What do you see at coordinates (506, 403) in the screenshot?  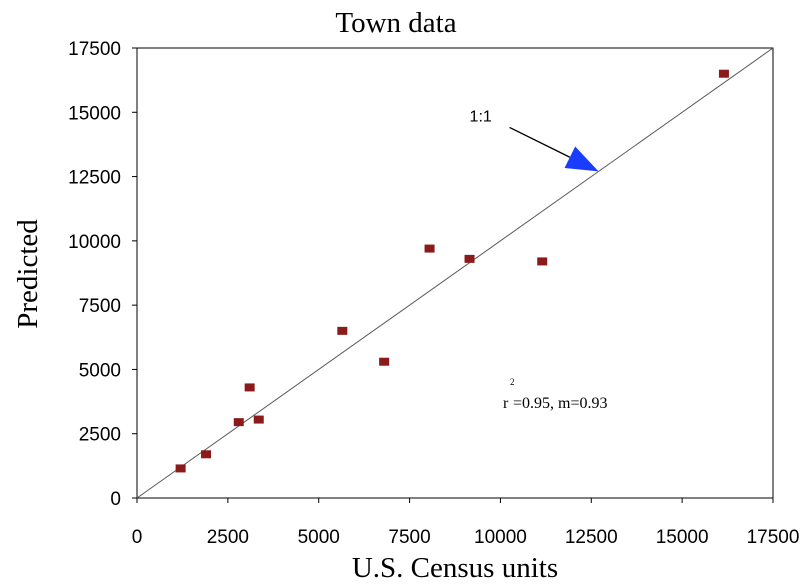 I see `stats-r-symbol: r` at bounding box center [506, 403].